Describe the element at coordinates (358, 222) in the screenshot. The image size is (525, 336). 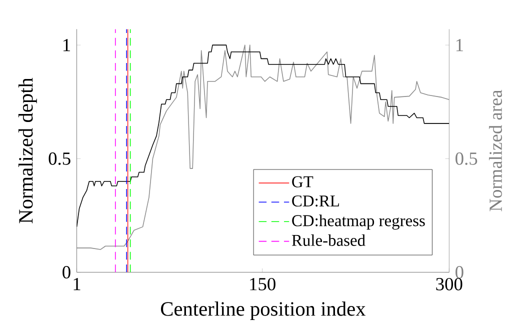
I see `legend-label: CD:heatmap regress` at that location.